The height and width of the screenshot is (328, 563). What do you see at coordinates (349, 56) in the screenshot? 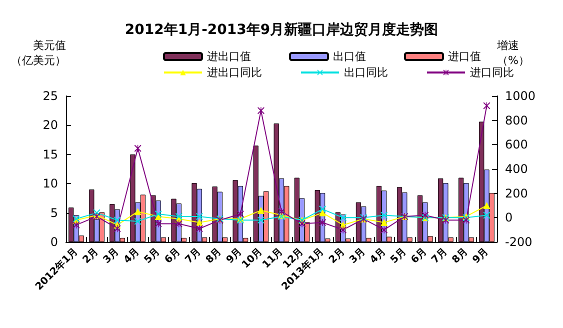
I see `legend-label: 出口值` at bounding box center [349, 56].